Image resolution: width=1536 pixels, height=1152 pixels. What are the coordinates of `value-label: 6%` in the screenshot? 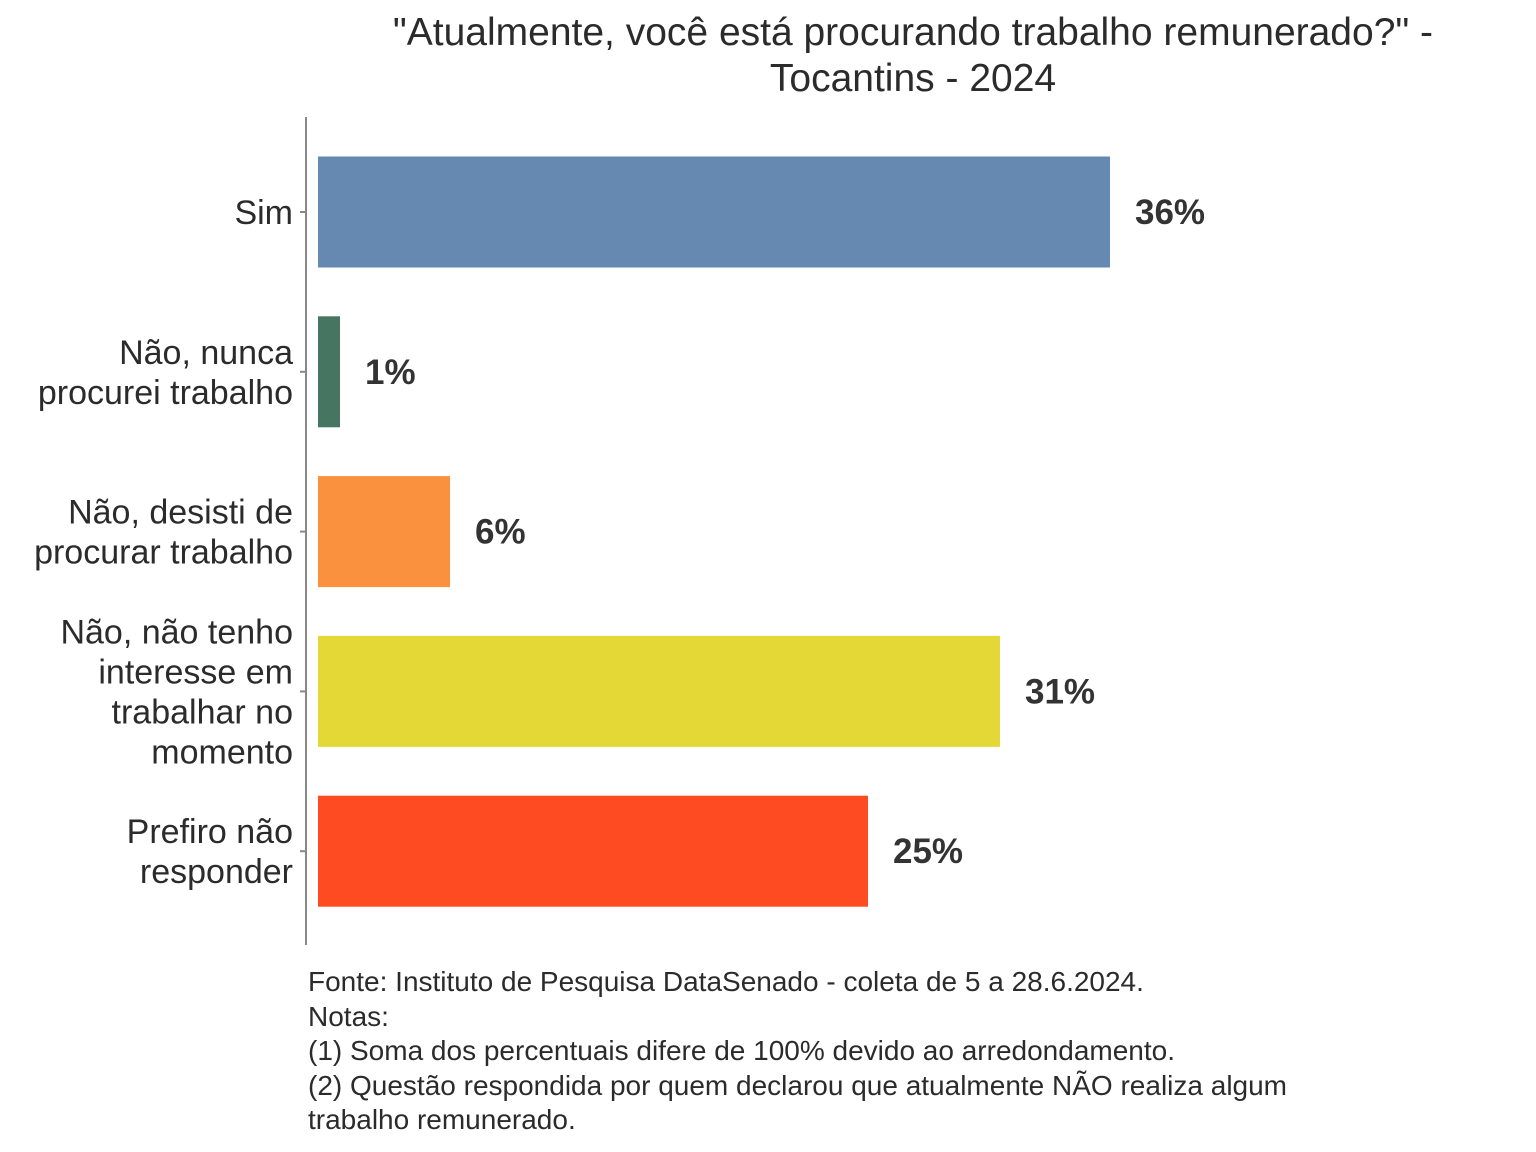 It's located at (500, 532).